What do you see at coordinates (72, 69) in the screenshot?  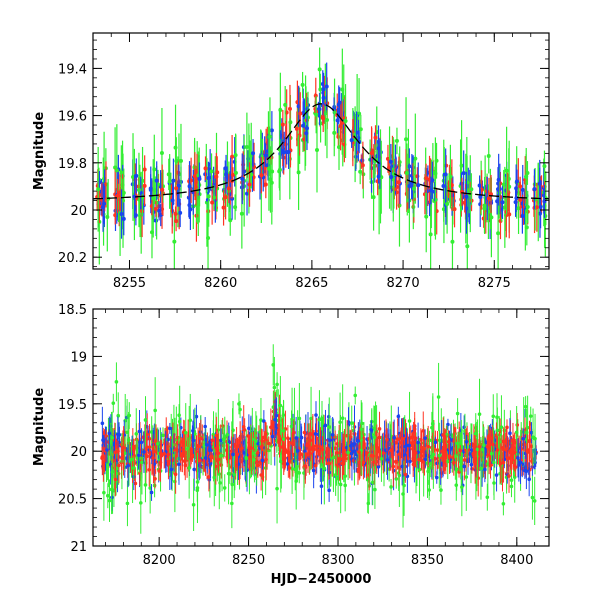 I see `top-y-tick-label: 19.4` at bounding box center [72, 69].